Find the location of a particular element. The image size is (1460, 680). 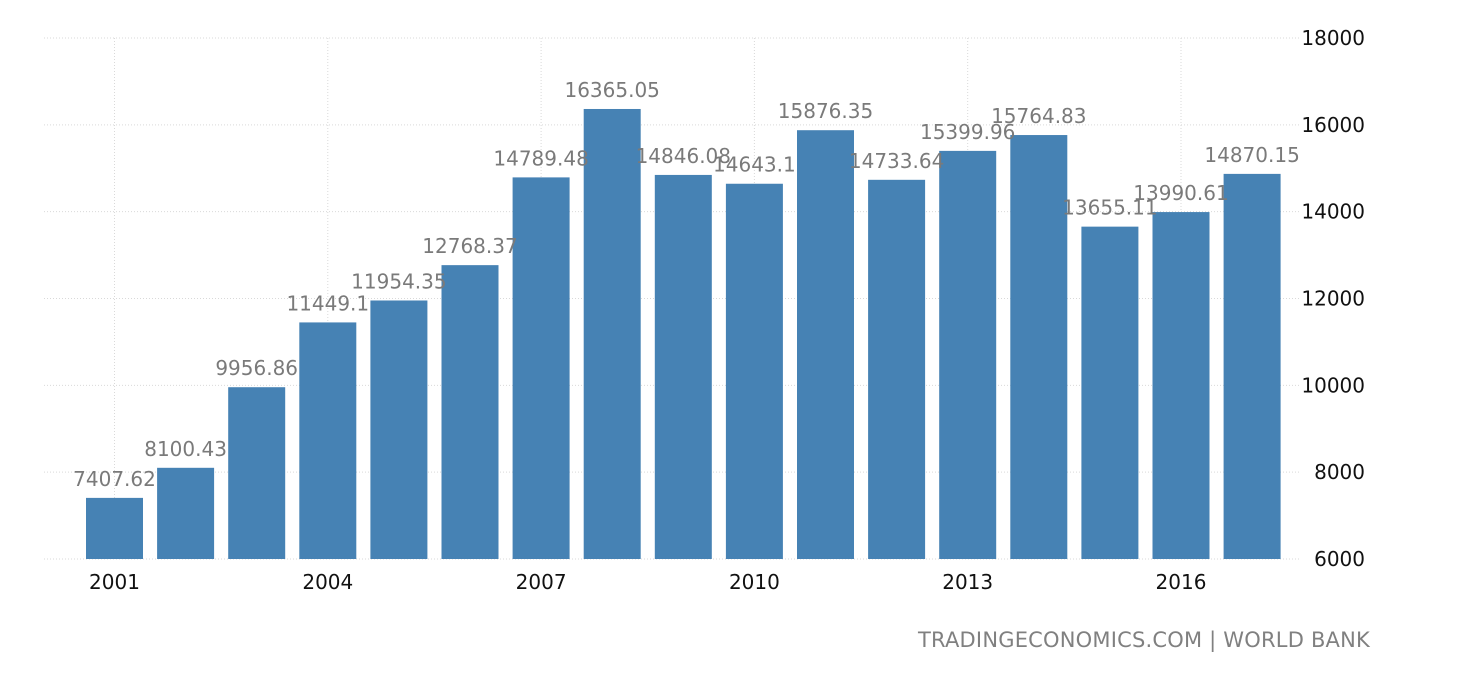

data-label-2012: 14733.64 is located at coordinates (896, 161).